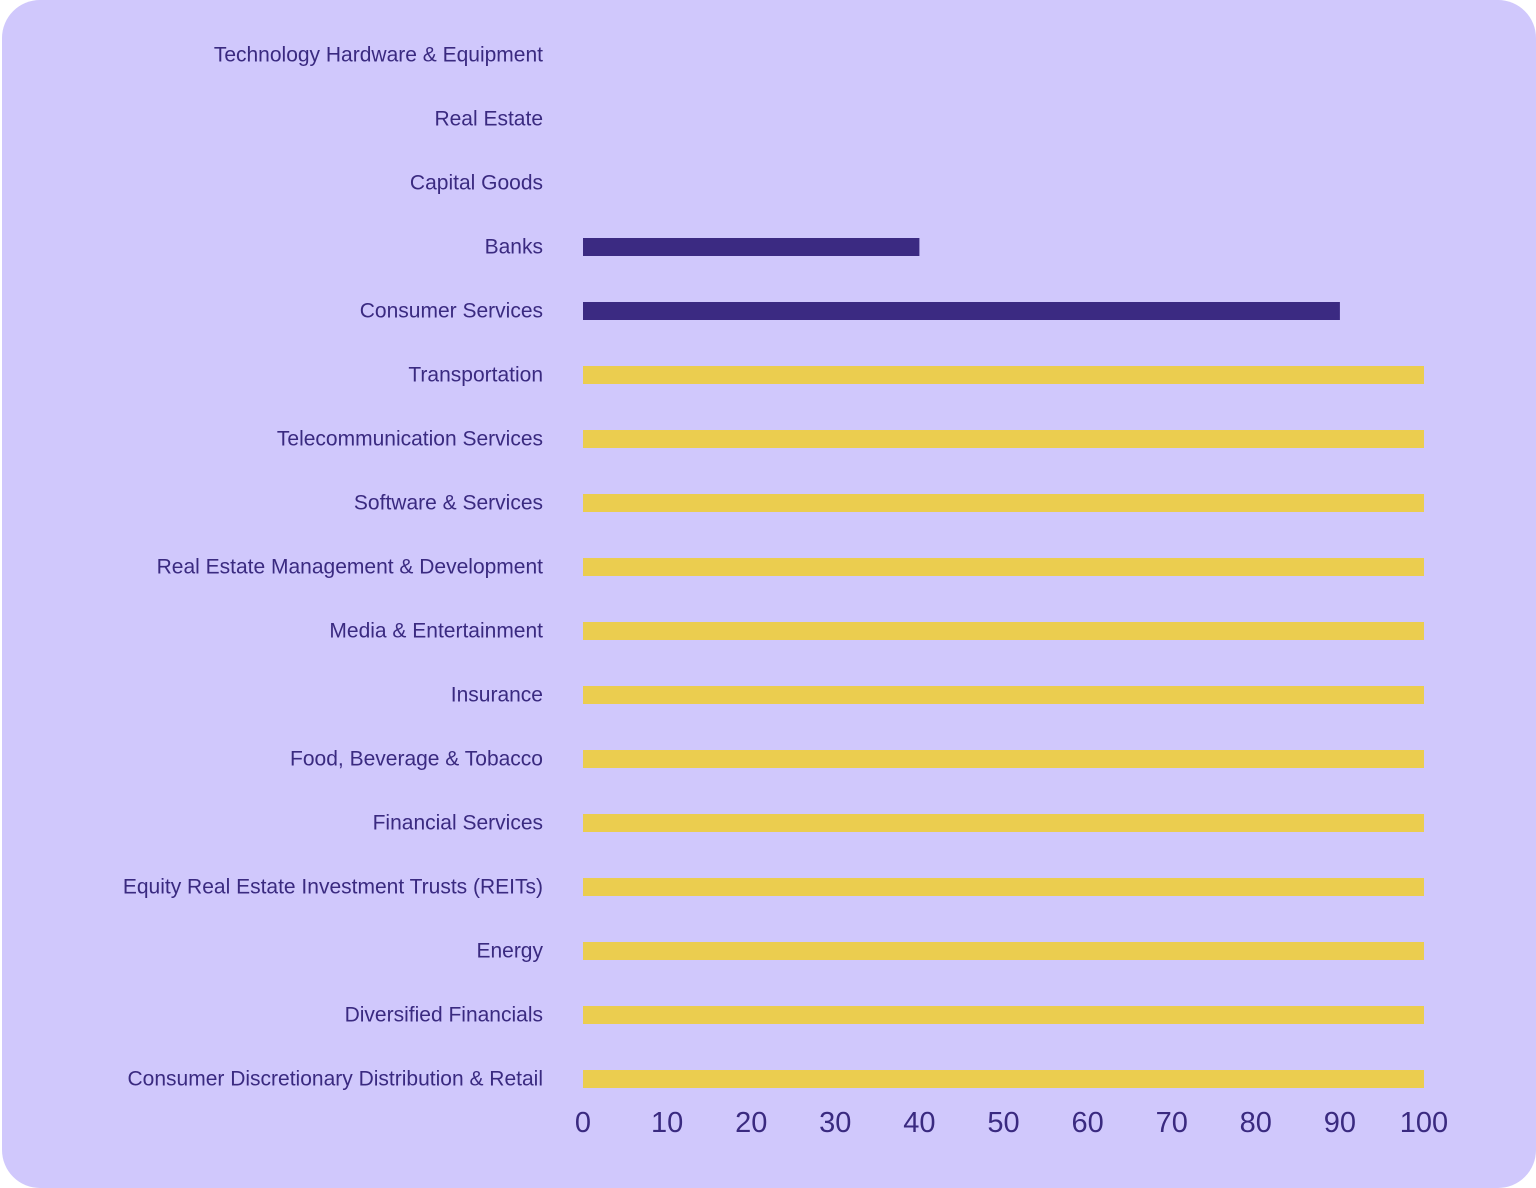  What do you see at coordinates (1172, 1123) in the screenshot?
I see `x-tick-label: 70` at bounding box center [1172, 1123].